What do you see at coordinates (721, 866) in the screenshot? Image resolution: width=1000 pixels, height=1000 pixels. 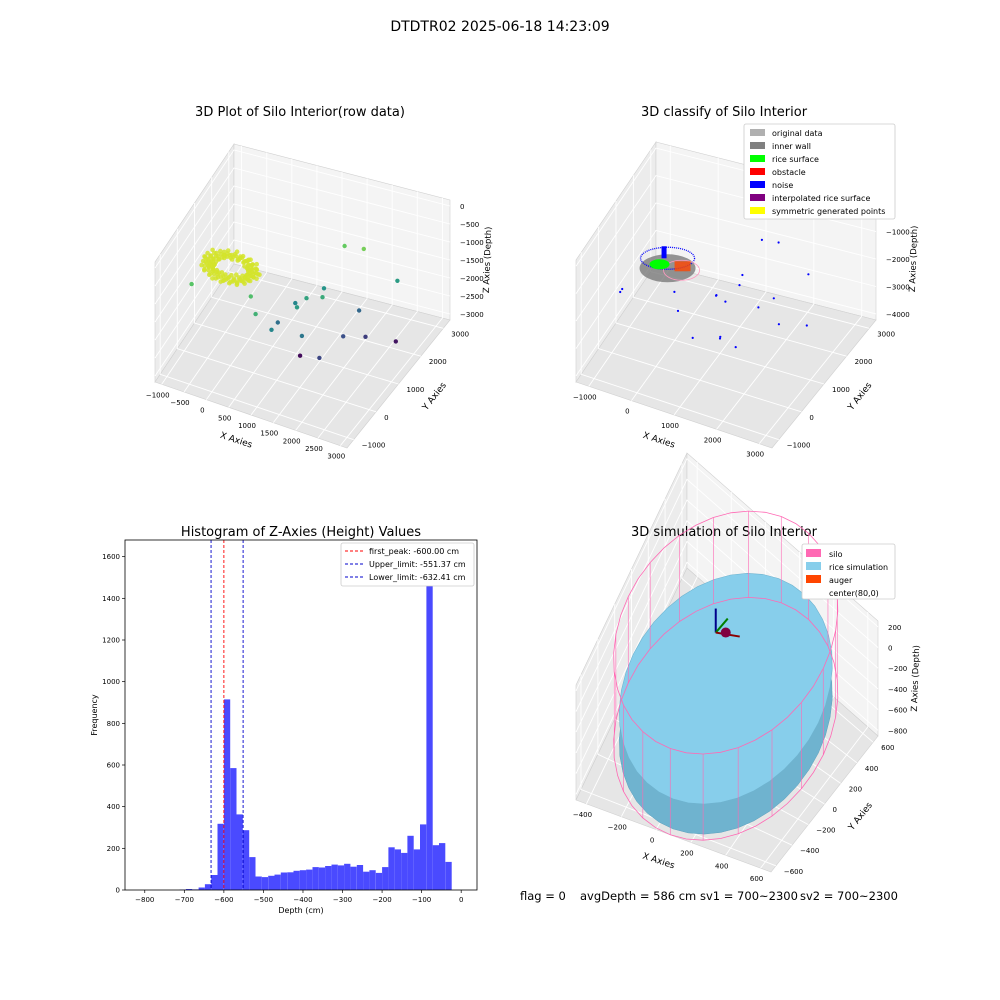 I see `sim-xtick-label: 400` at bounding box center [721, 866].